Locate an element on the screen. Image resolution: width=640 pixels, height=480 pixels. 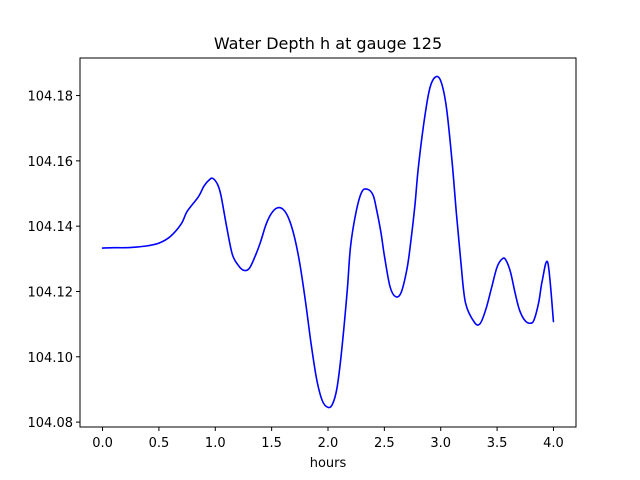
x-tick-label: 0.0 is located at coordinates (102, 443).